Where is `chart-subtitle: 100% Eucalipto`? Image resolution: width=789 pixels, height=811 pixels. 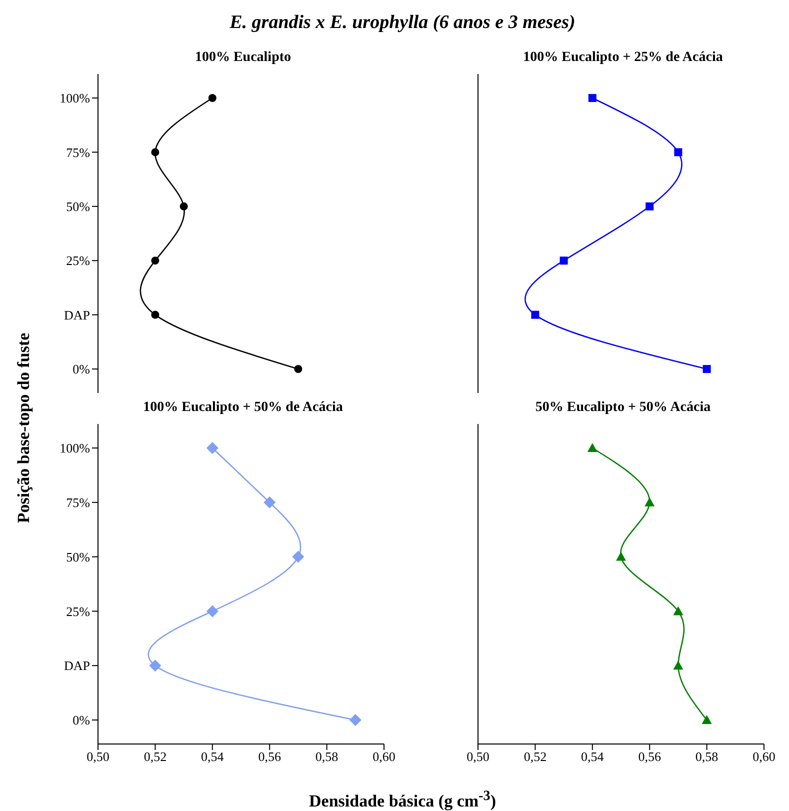 chart-subtitle: 100% Eucalipto is located at coordinates (243, 58).